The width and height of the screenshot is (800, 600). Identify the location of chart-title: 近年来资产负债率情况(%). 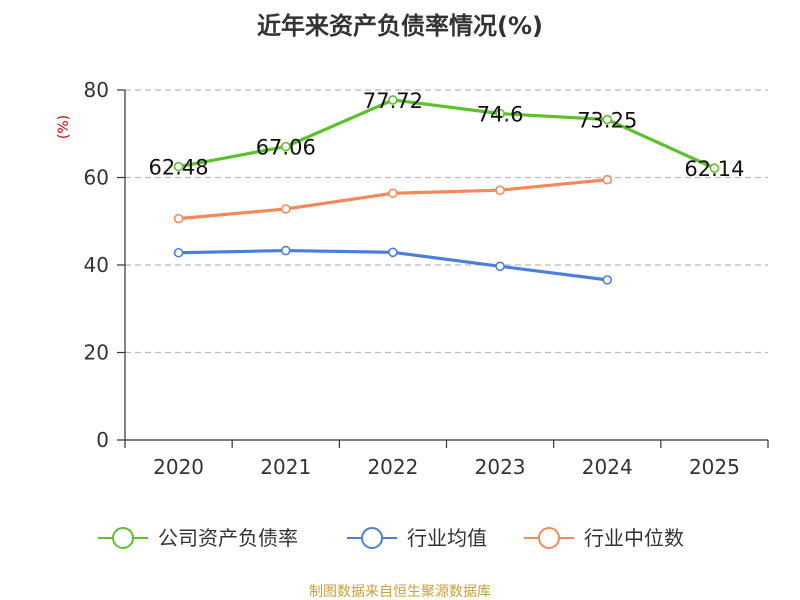
(400, 26).